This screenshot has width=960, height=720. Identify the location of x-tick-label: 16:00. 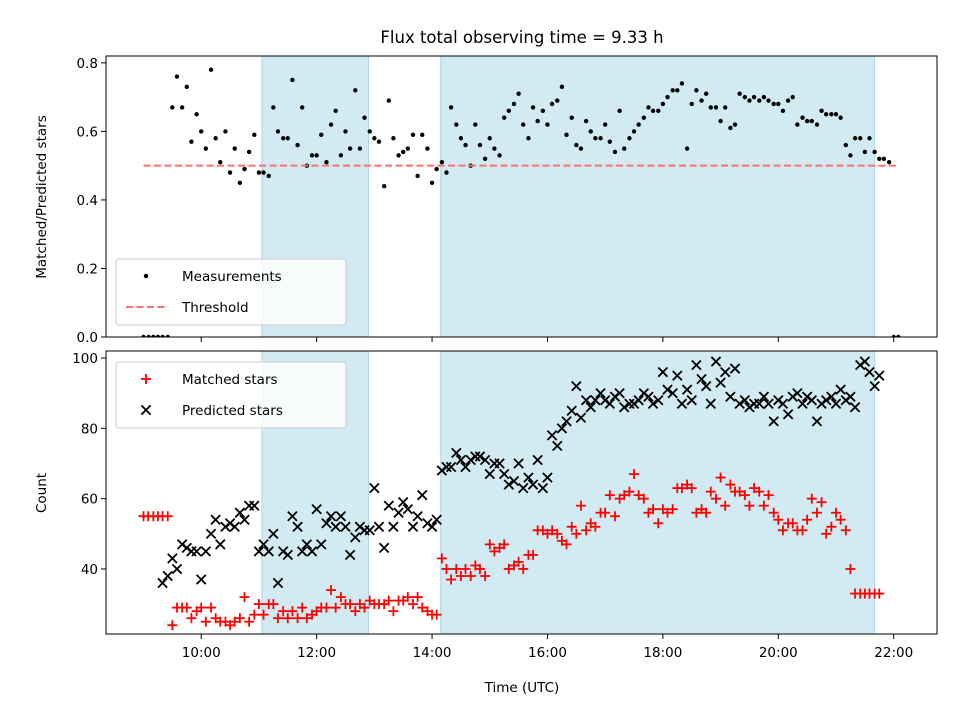
(547, 653).